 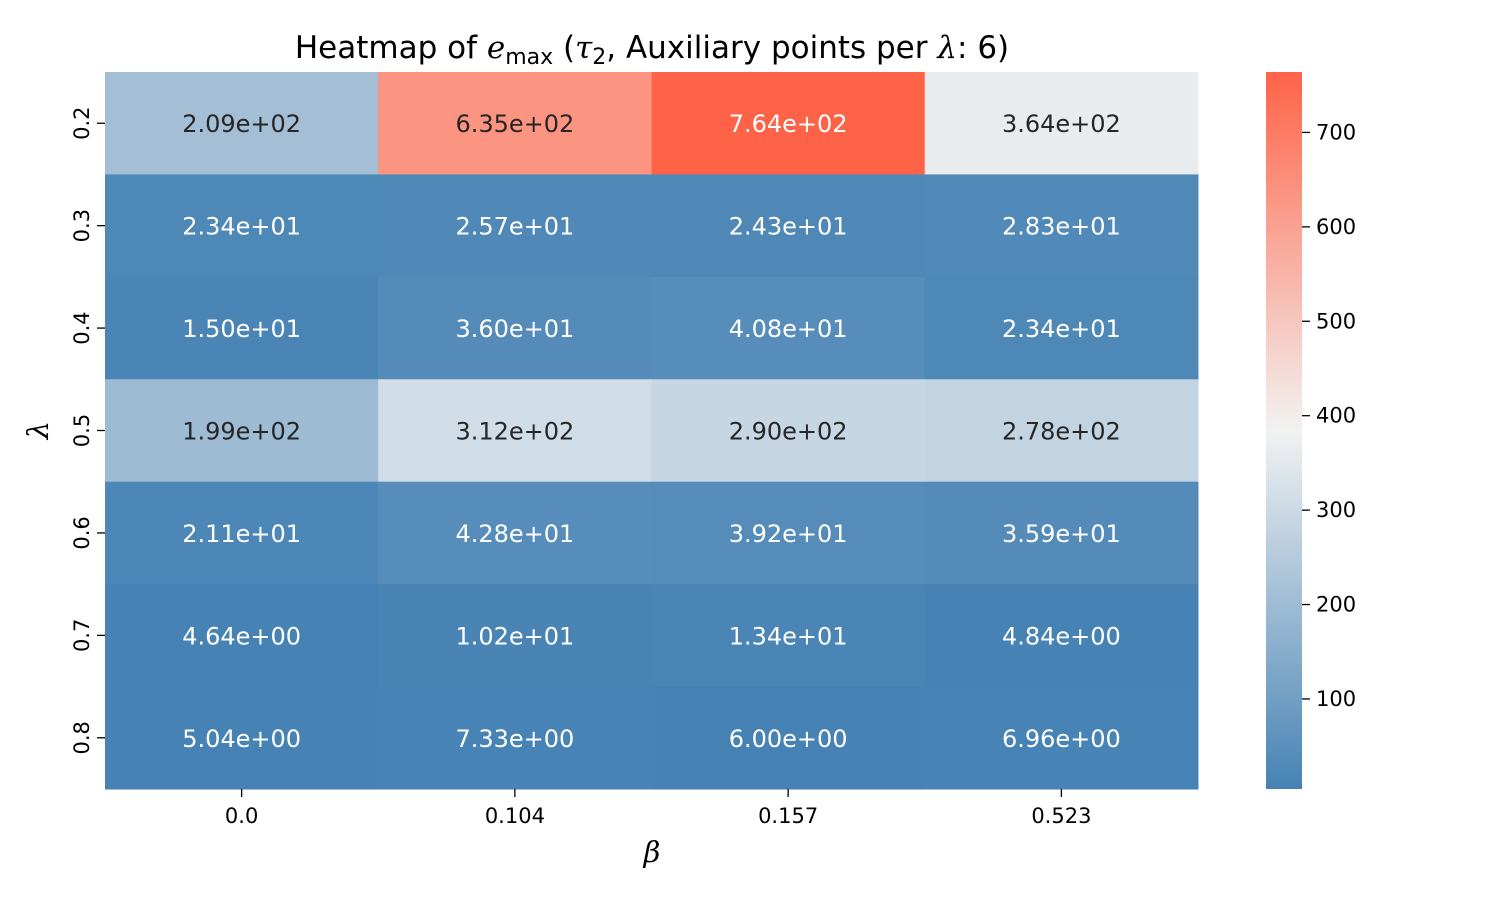 I want to click on x-tick-label-0: 0.0, so click(x=241, y=816).